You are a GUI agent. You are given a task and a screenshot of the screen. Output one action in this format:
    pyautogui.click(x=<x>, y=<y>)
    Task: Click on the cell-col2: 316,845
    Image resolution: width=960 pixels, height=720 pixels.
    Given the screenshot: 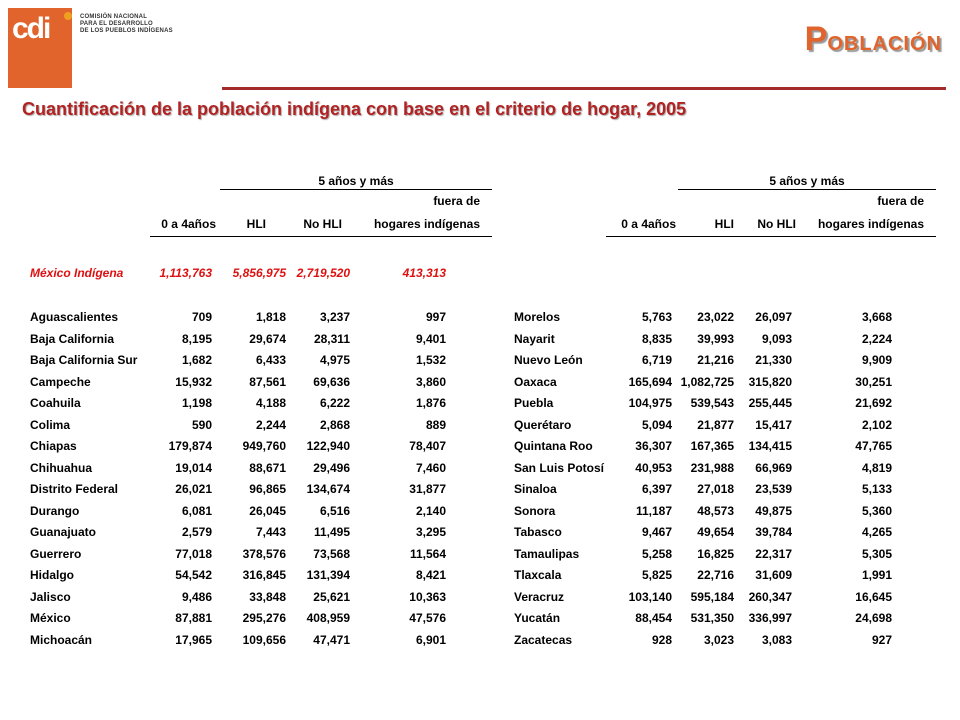 What is the action you would take?
    pyautogui.click(x=264, y=575)
    